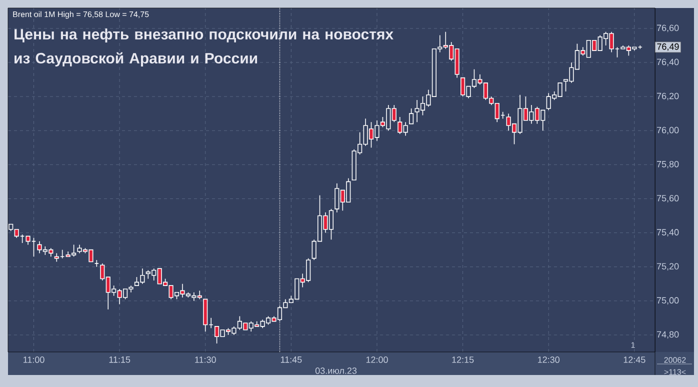 The image size is (698, 387). I want to click on y-tick-label: 75,40, so click(667, 232).